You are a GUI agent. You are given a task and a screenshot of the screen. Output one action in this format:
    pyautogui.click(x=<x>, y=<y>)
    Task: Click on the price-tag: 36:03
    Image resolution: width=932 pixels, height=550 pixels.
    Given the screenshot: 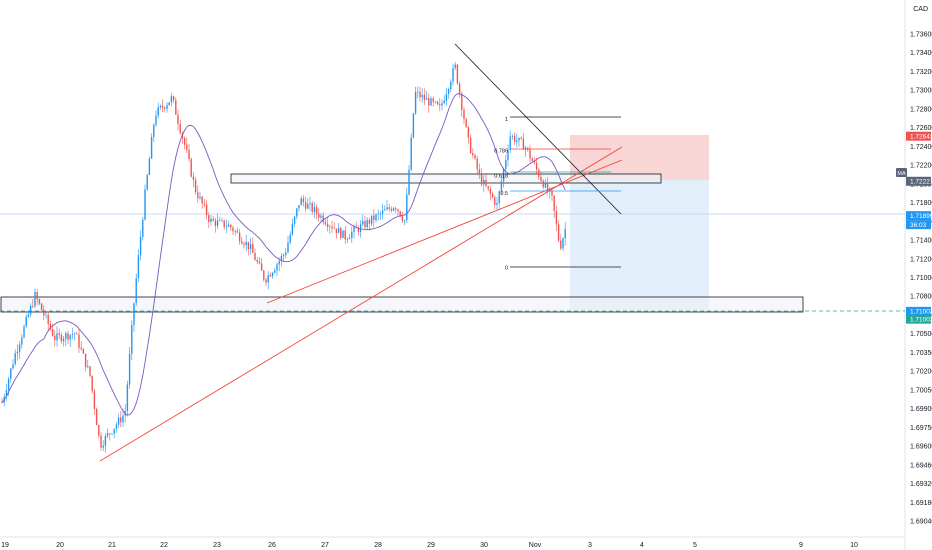 What is the action you would take?
    pyautogui.click(x=918, y=225)
    